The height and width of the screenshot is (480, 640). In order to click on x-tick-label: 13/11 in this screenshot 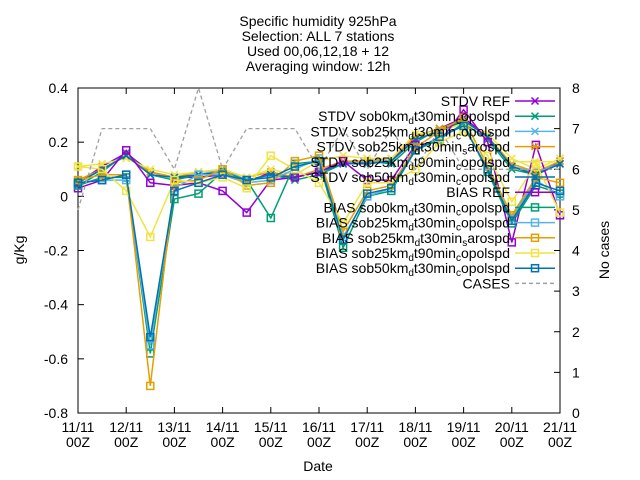, I will do `click(174, 427)`.